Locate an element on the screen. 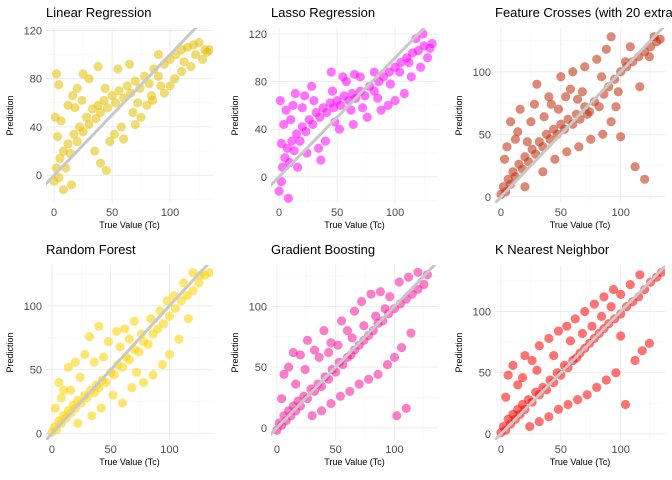 The height and width of the screenshot is (480, 672). panel-title: Gradient Boosting is located at coordinates (323, 249).